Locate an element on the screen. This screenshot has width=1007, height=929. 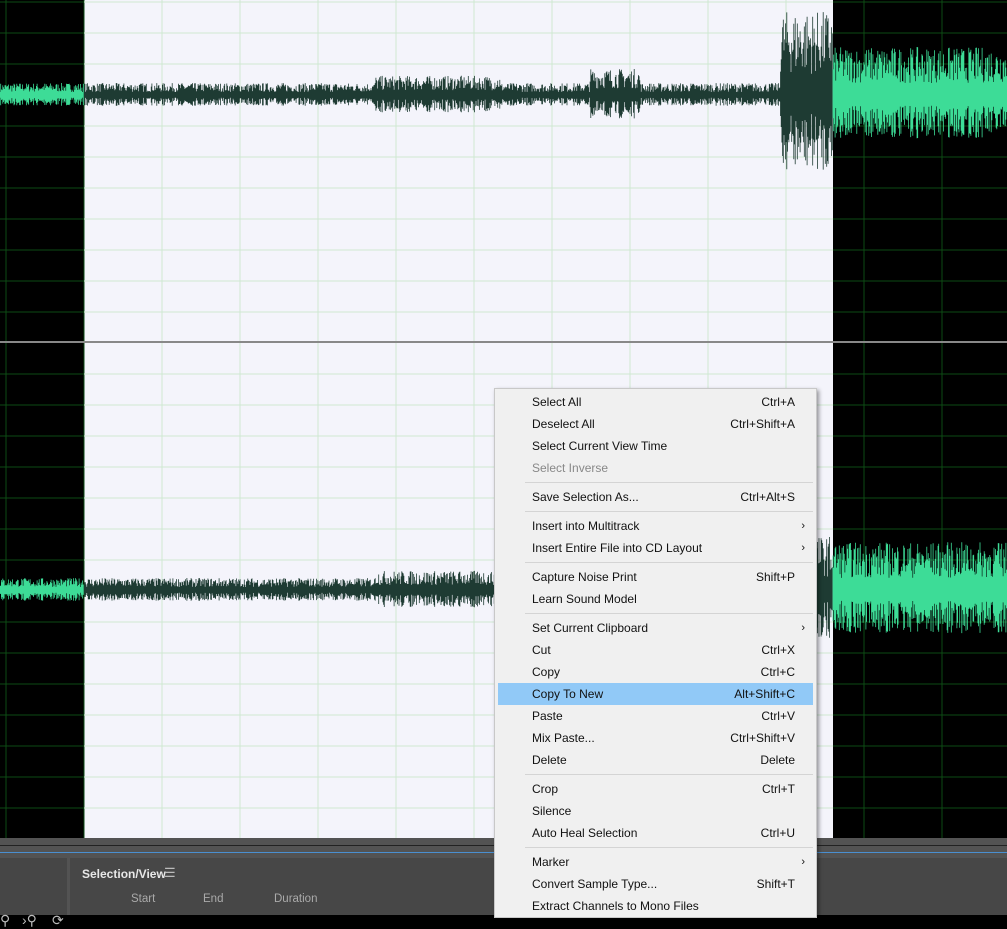
menu-item-shortcut: Alt+Shift+C is located at coordinates (764, 694).